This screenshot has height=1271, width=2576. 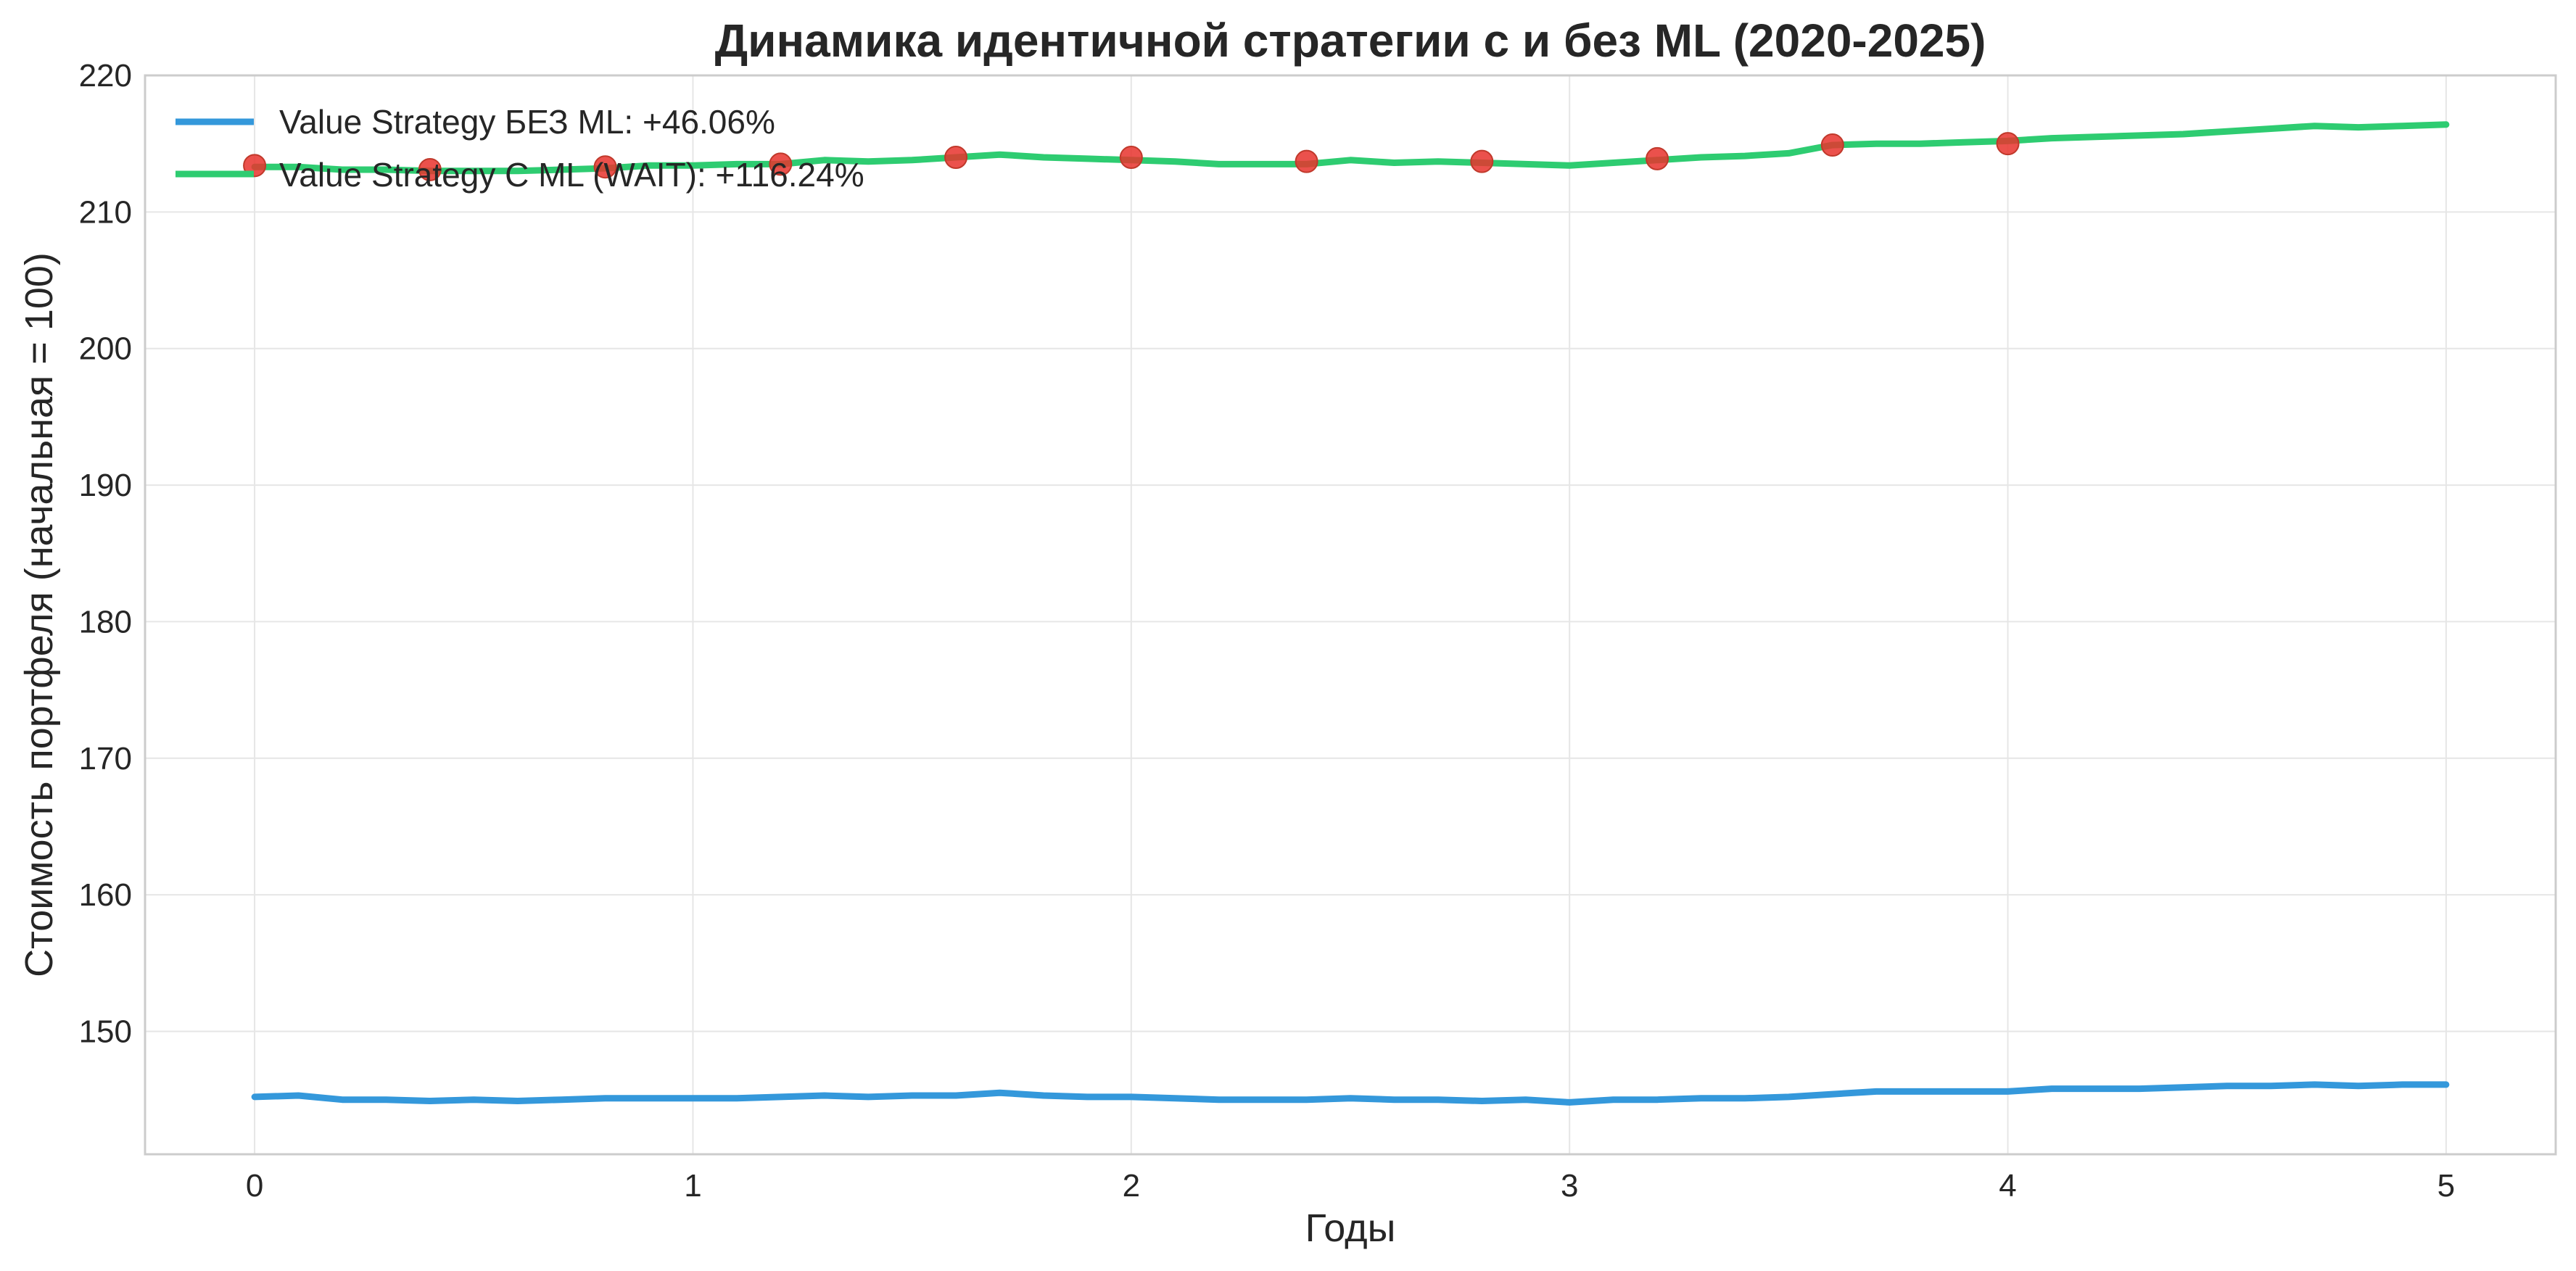 What do you see at coordinates (105, 895) in the screenshot?
I see `y-tick-label: 160` at bounding box center [105, 895].